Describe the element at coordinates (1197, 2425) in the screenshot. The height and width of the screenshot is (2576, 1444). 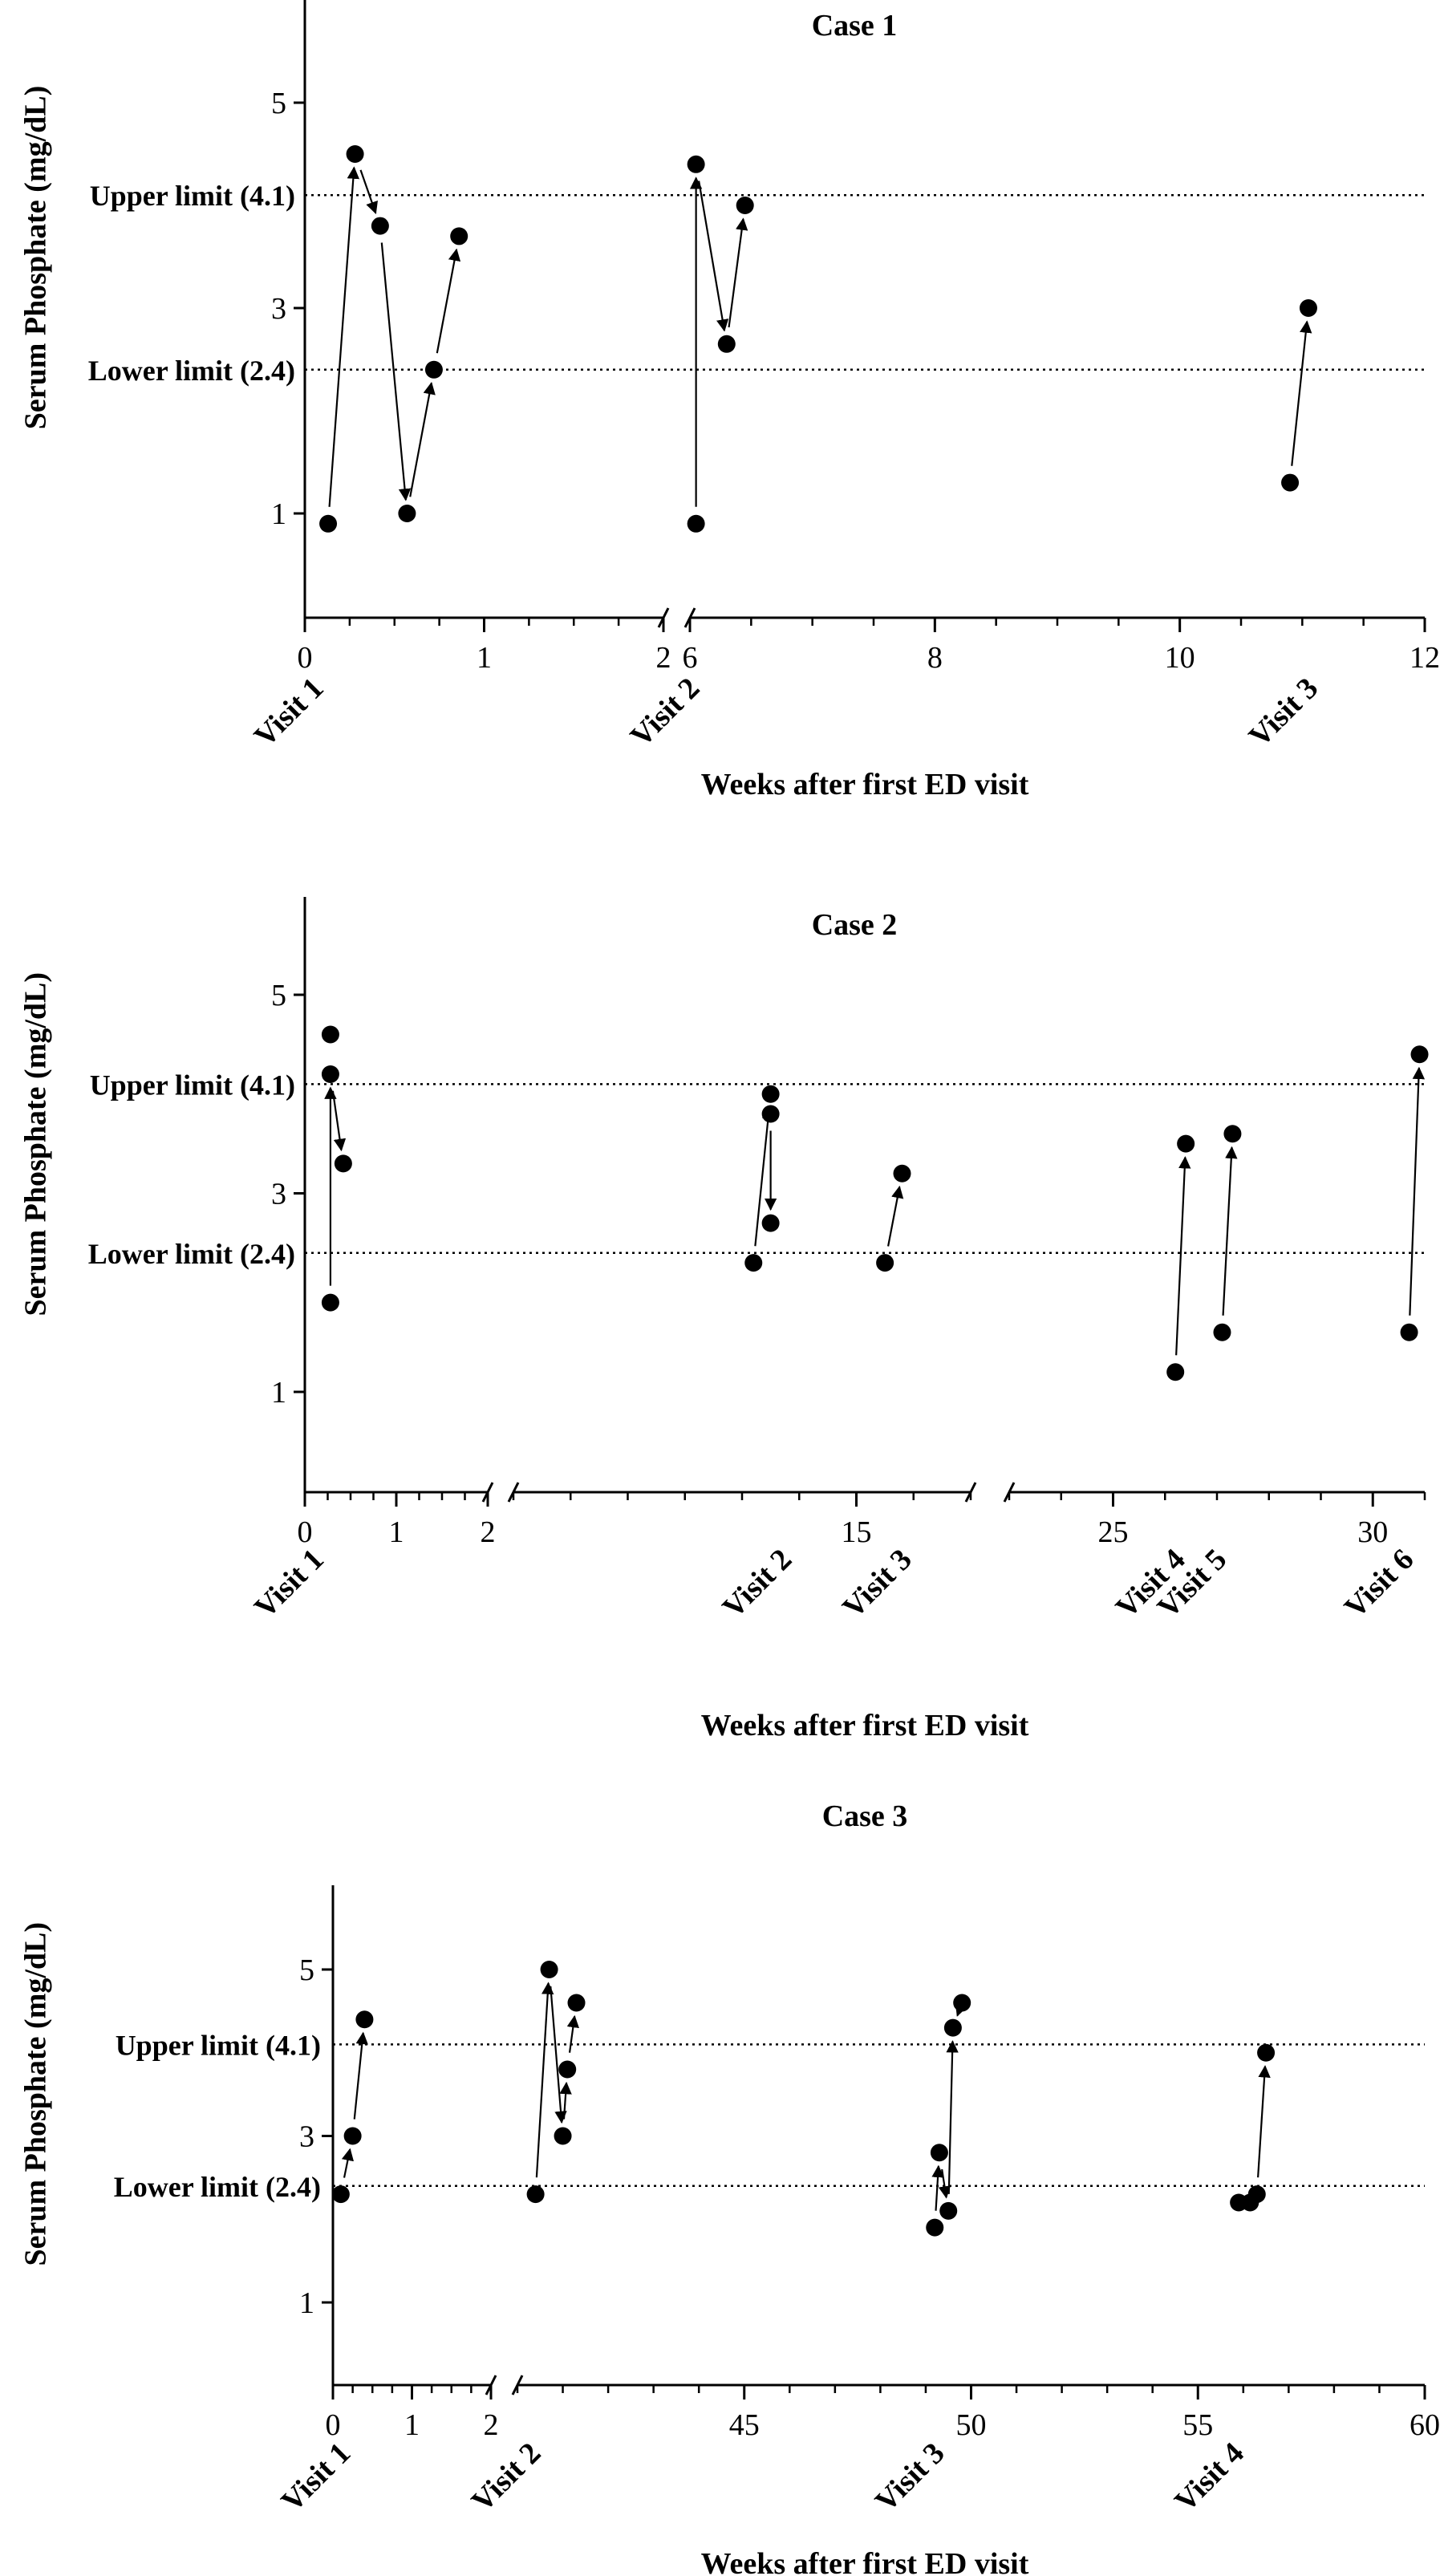
I see `x-tick-label: 55` at that location.